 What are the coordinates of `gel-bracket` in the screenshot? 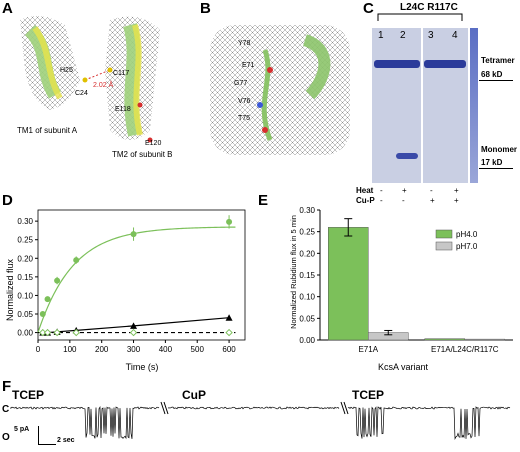 It's located at (420, 17).